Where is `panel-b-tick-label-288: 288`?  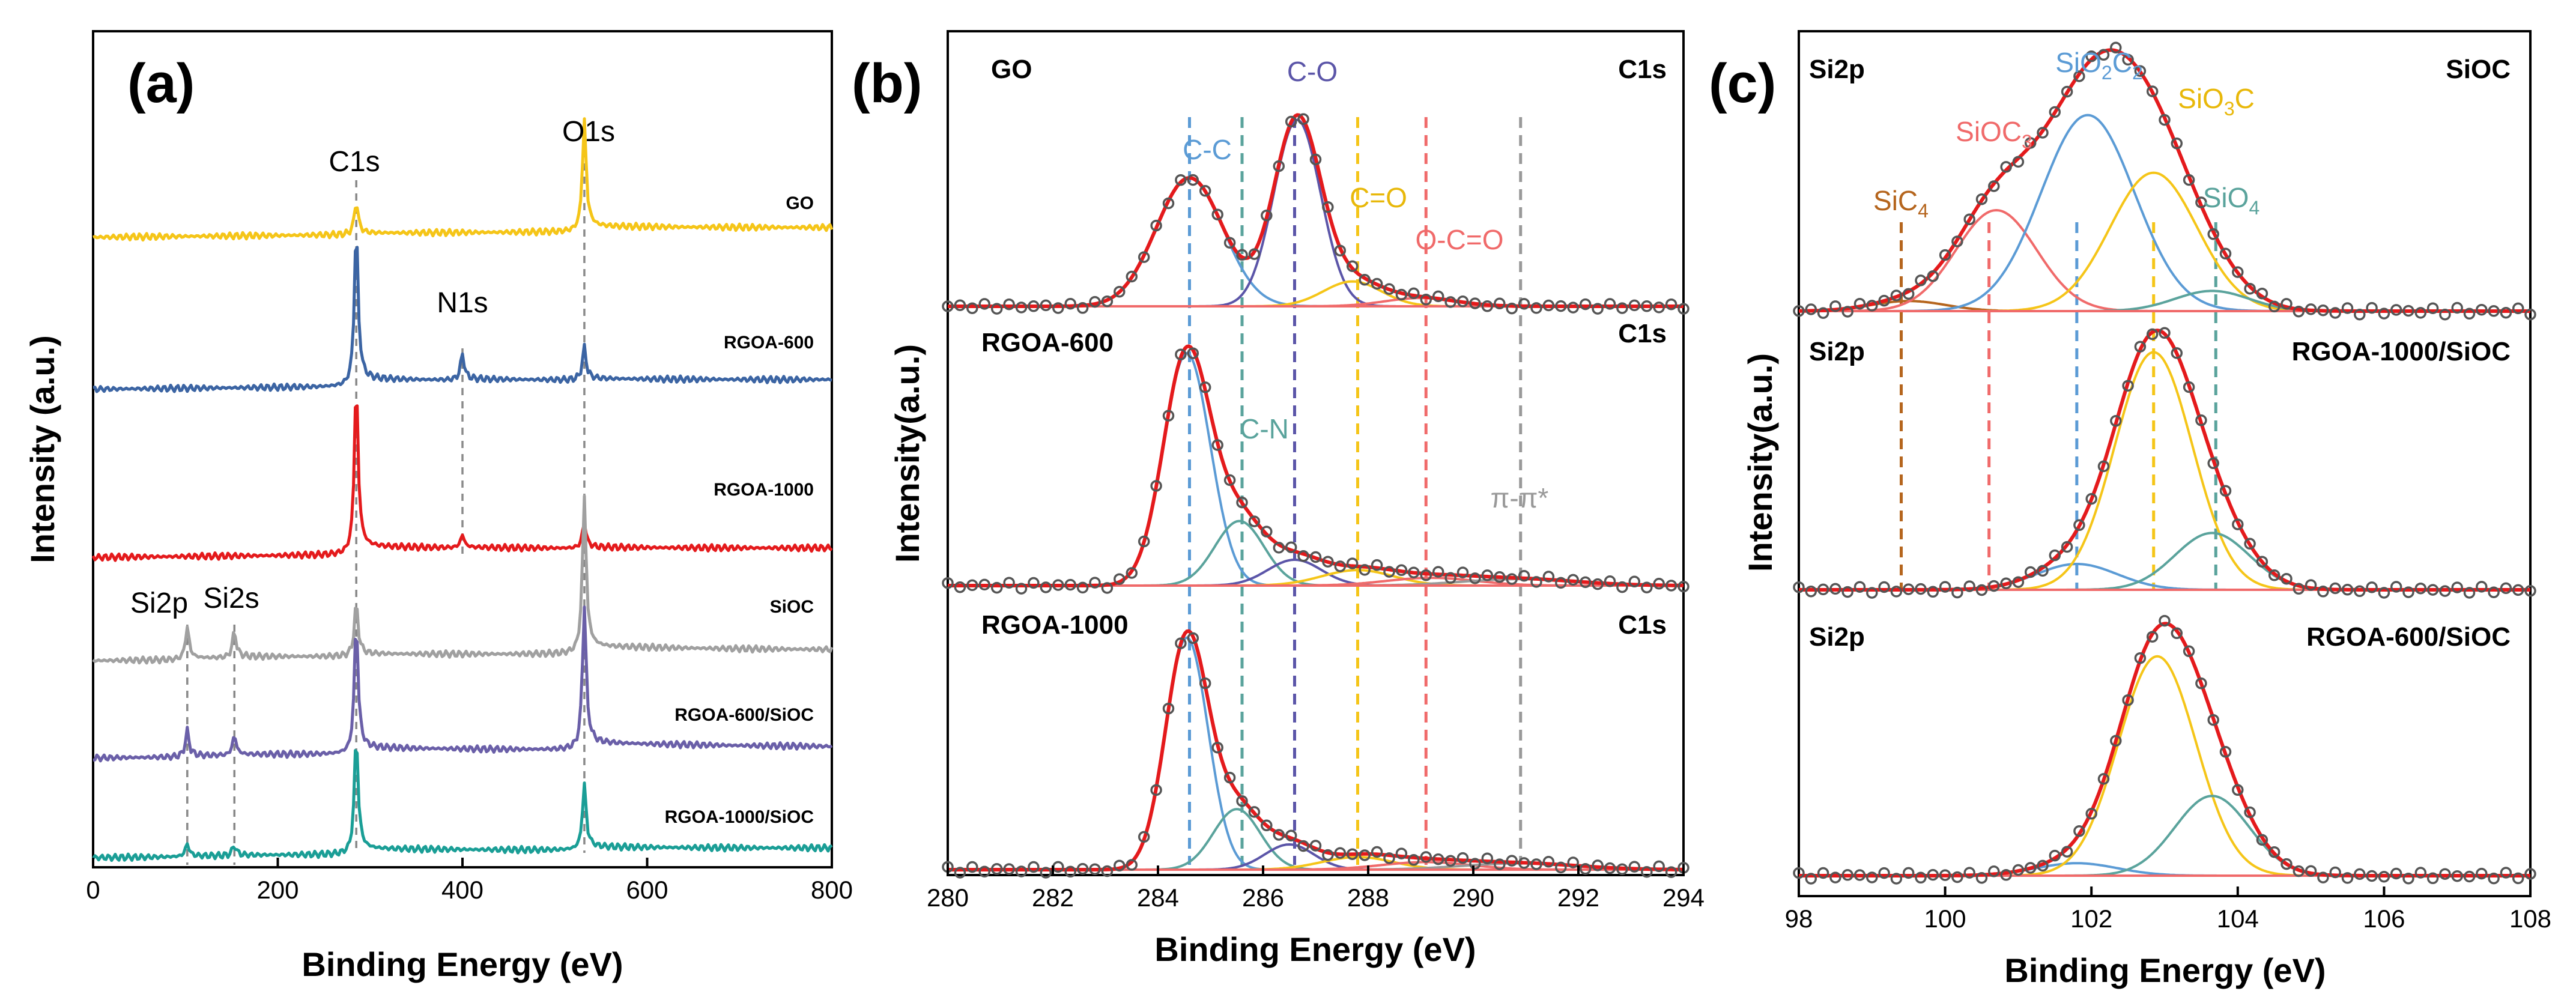
panel-b-tick-label-288: 288 is located at coordinates (1368, 897).